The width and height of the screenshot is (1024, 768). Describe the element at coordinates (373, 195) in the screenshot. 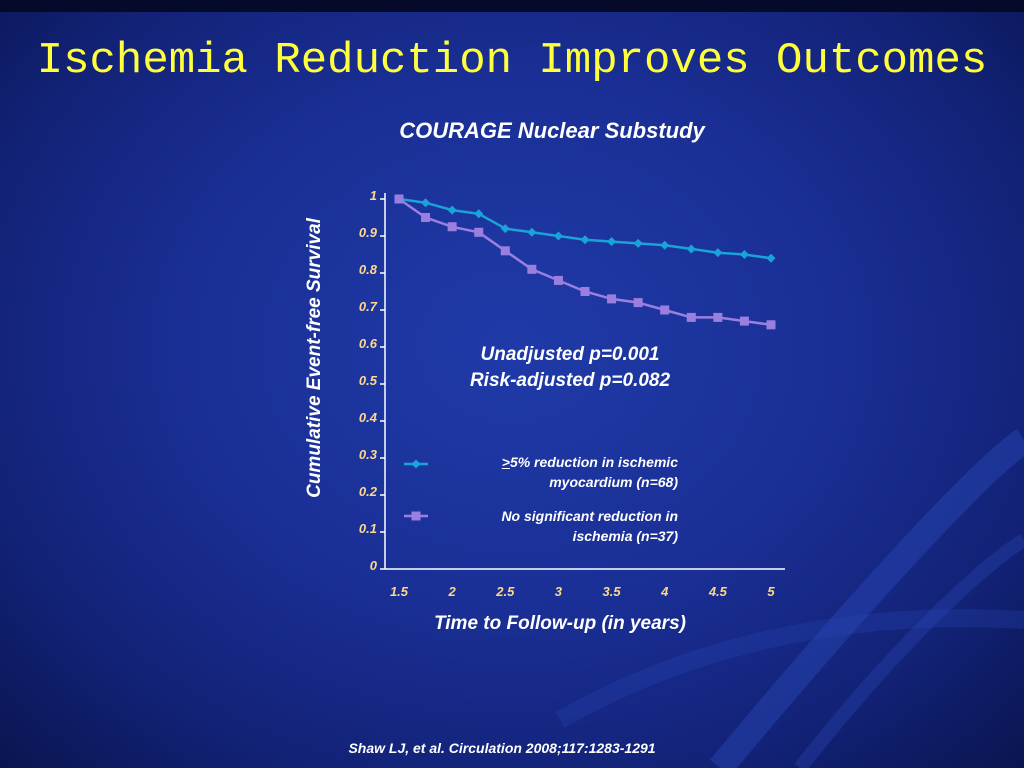

I see `y-tick-label: 1` at that location.